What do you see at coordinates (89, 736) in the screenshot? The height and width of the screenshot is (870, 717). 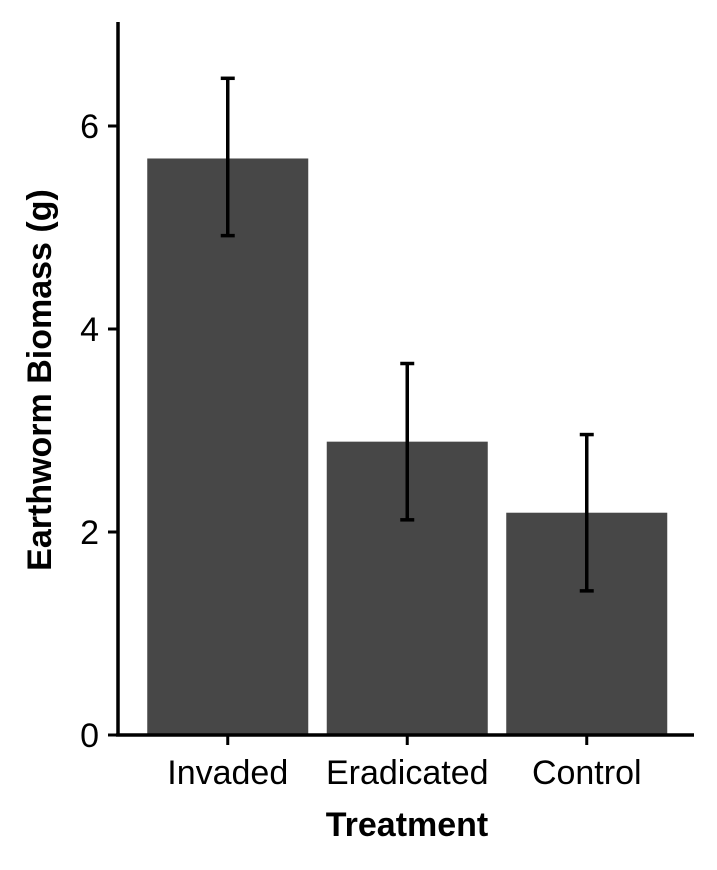 I see `y-tick-label-0: 0` at bounding box center [89, 736].